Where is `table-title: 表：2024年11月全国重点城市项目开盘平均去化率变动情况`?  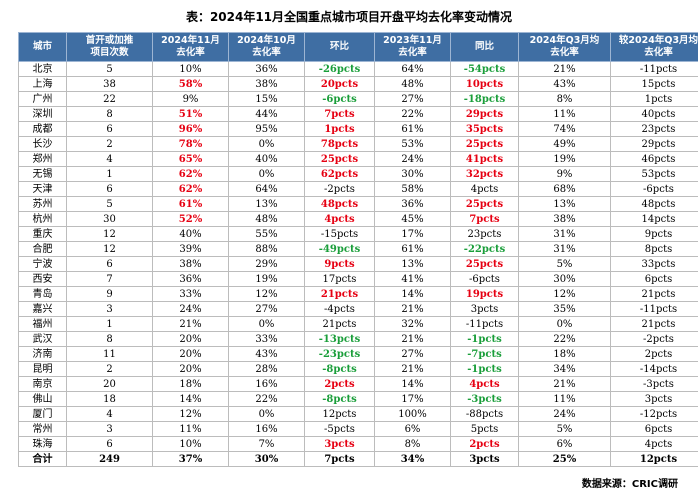 table-title: 表：2024年11月全国重点城市项目开盘平均去化率变动情况 is located at coordinates (349, 17).